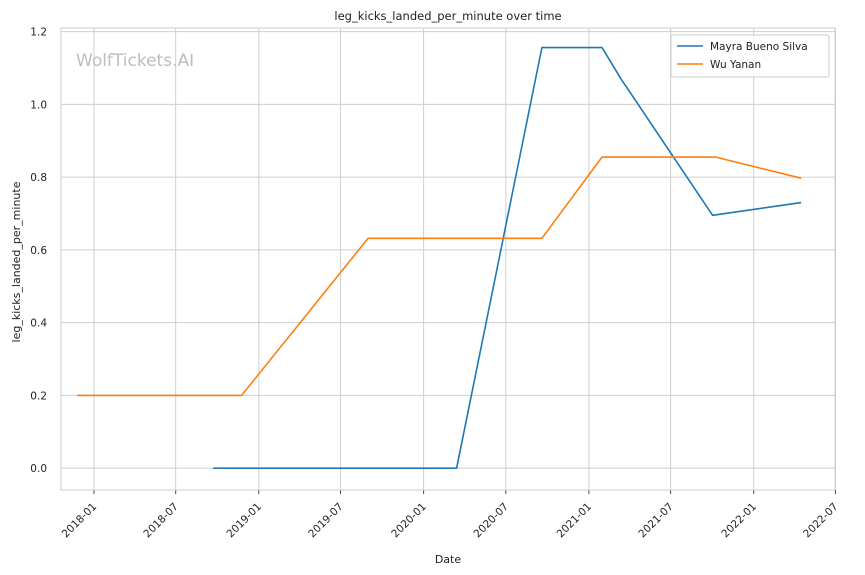 This screenshot has width=865, height=575. I want to click on y-tick-label: 0.8, so click(38, 178).